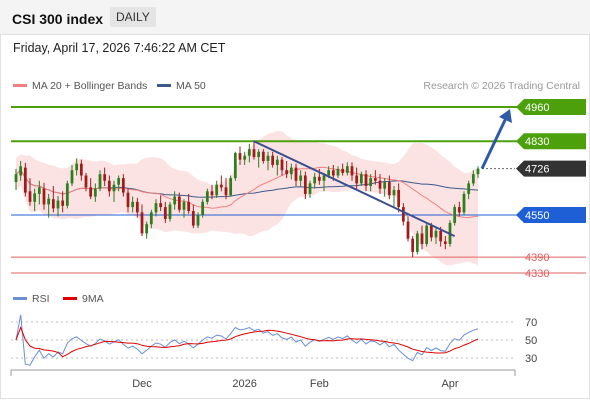 Image resolution: width=590 pixels, height=400 pixels. Describe the element at coordinates (20, 85) in the screenshot. I see `ma20-swatch` at that location.